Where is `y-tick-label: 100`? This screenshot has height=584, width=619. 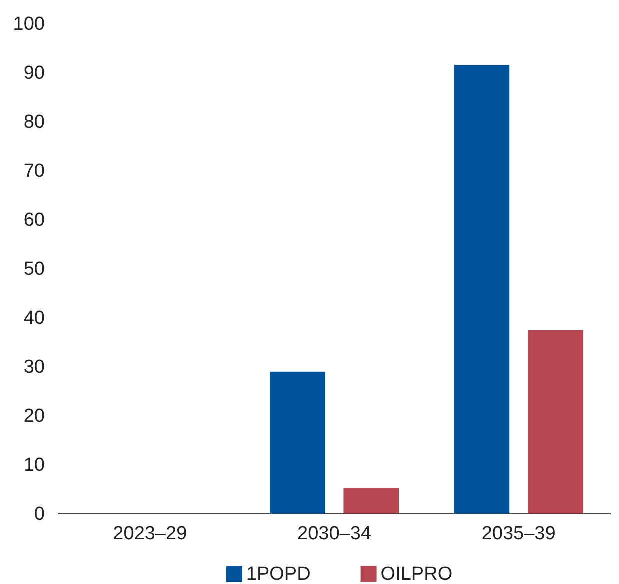
y-tick-label: 100 is located at coordinates (29, 25).